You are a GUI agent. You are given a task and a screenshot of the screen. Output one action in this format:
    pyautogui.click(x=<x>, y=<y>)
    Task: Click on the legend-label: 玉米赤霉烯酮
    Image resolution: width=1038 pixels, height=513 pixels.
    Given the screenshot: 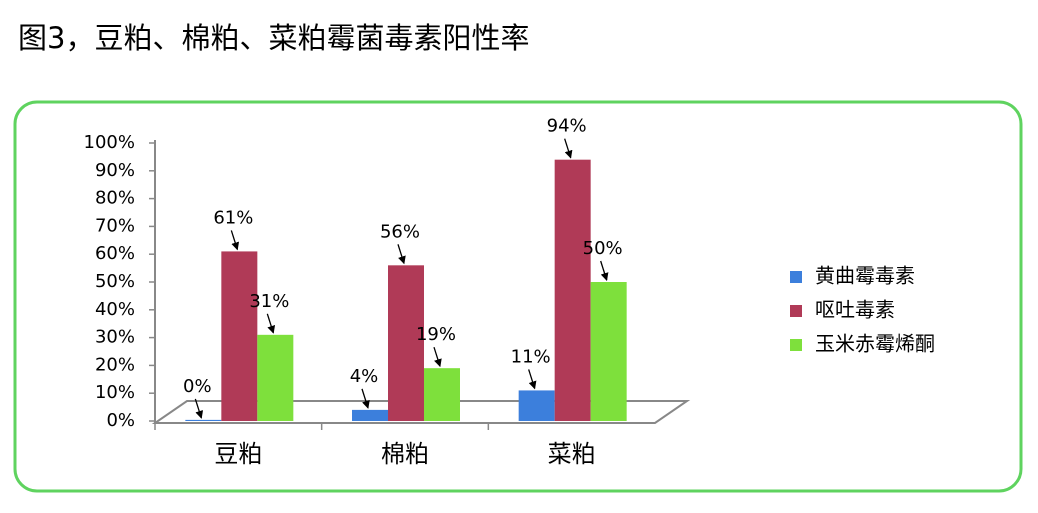 What is the action you would take?
    pyautogui.click(x=875, y=344)
    